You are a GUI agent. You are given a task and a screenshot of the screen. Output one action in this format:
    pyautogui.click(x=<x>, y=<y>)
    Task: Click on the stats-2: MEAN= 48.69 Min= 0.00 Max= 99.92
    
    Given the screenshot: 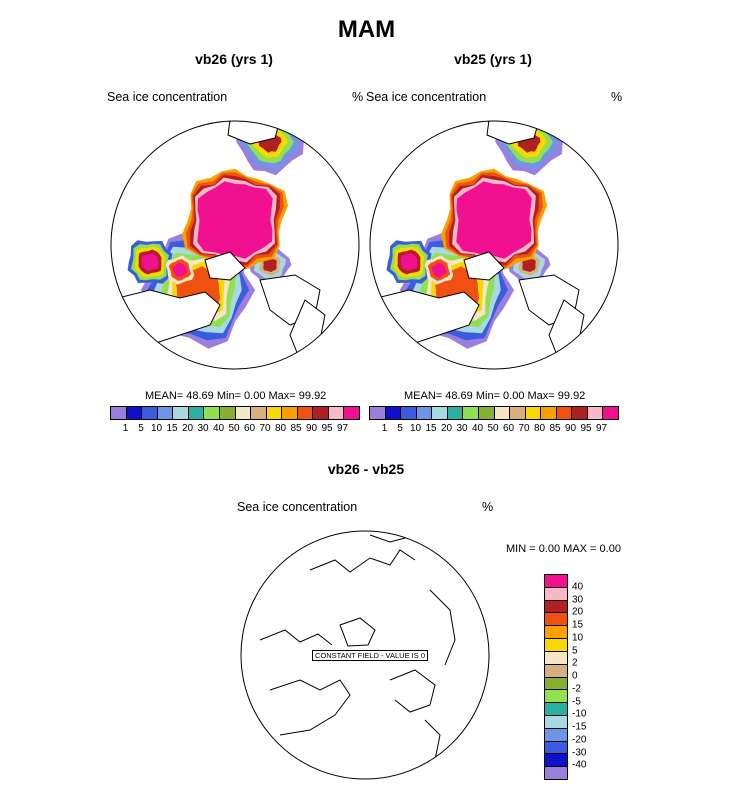 What is the action you would take?
    pyautogui.click(x=495, y=396)
    